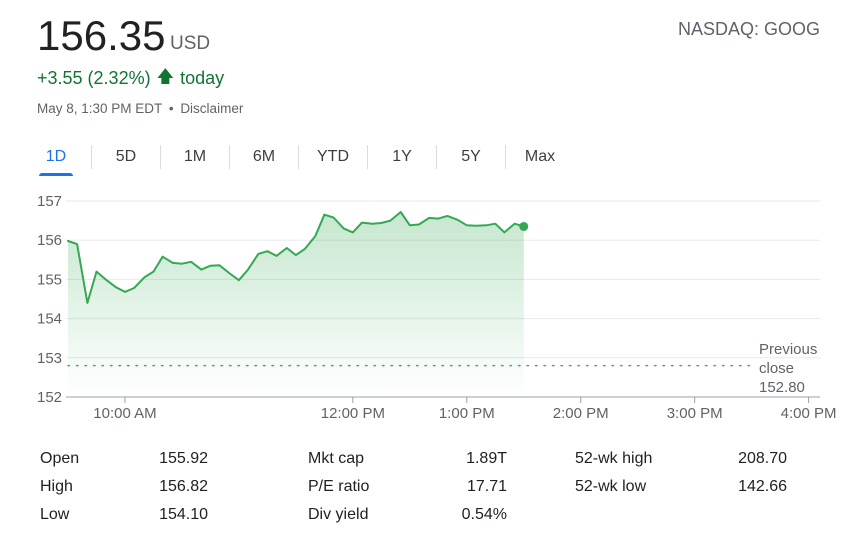  Describe the element at coordinates (611, 486) in the screenshot. I see `stat-label: 52-wk low` at that location.